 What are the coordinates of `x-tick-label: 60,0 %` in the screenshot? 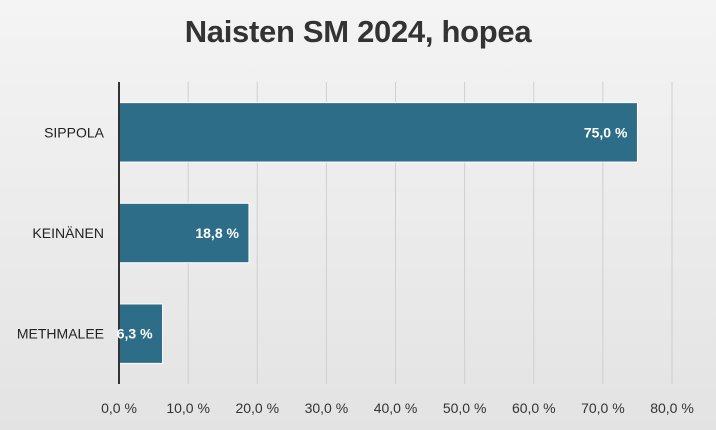 It's located at (534, 408).